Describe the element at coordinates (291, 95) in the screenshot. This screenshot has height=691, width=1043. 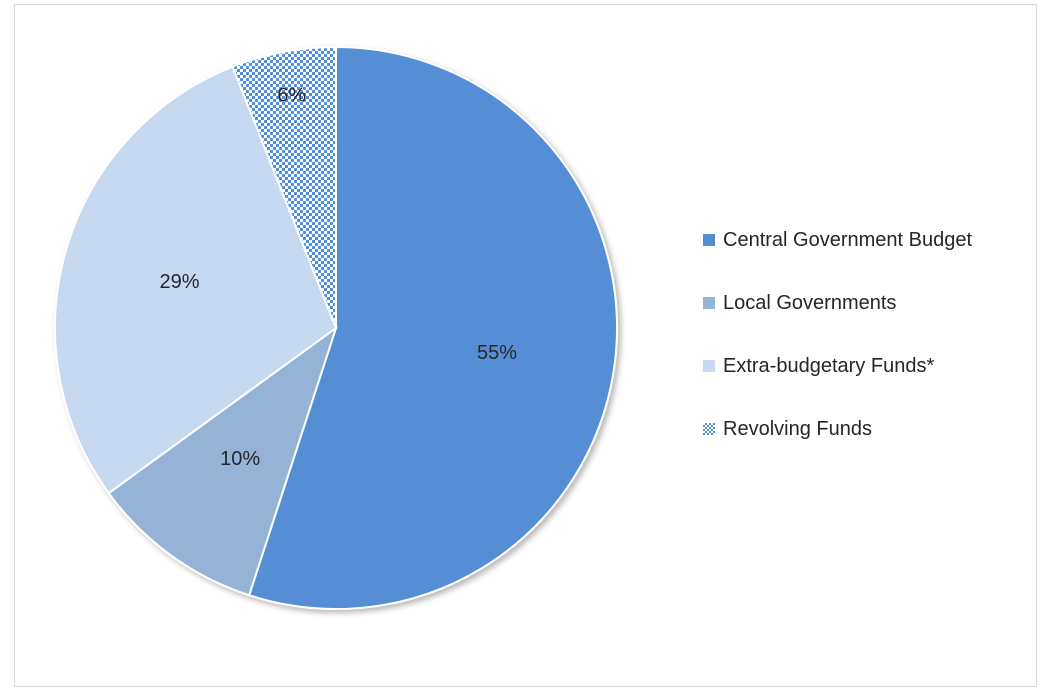
I see `data-label-revolving-funds: 6%` at that location.